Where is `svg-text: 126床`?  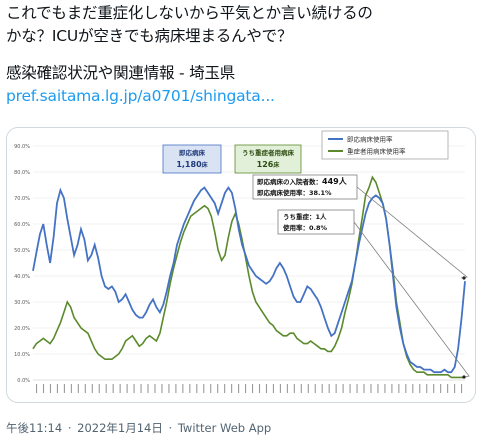
svg-text: 126床 is located at coordinates (269, 164).